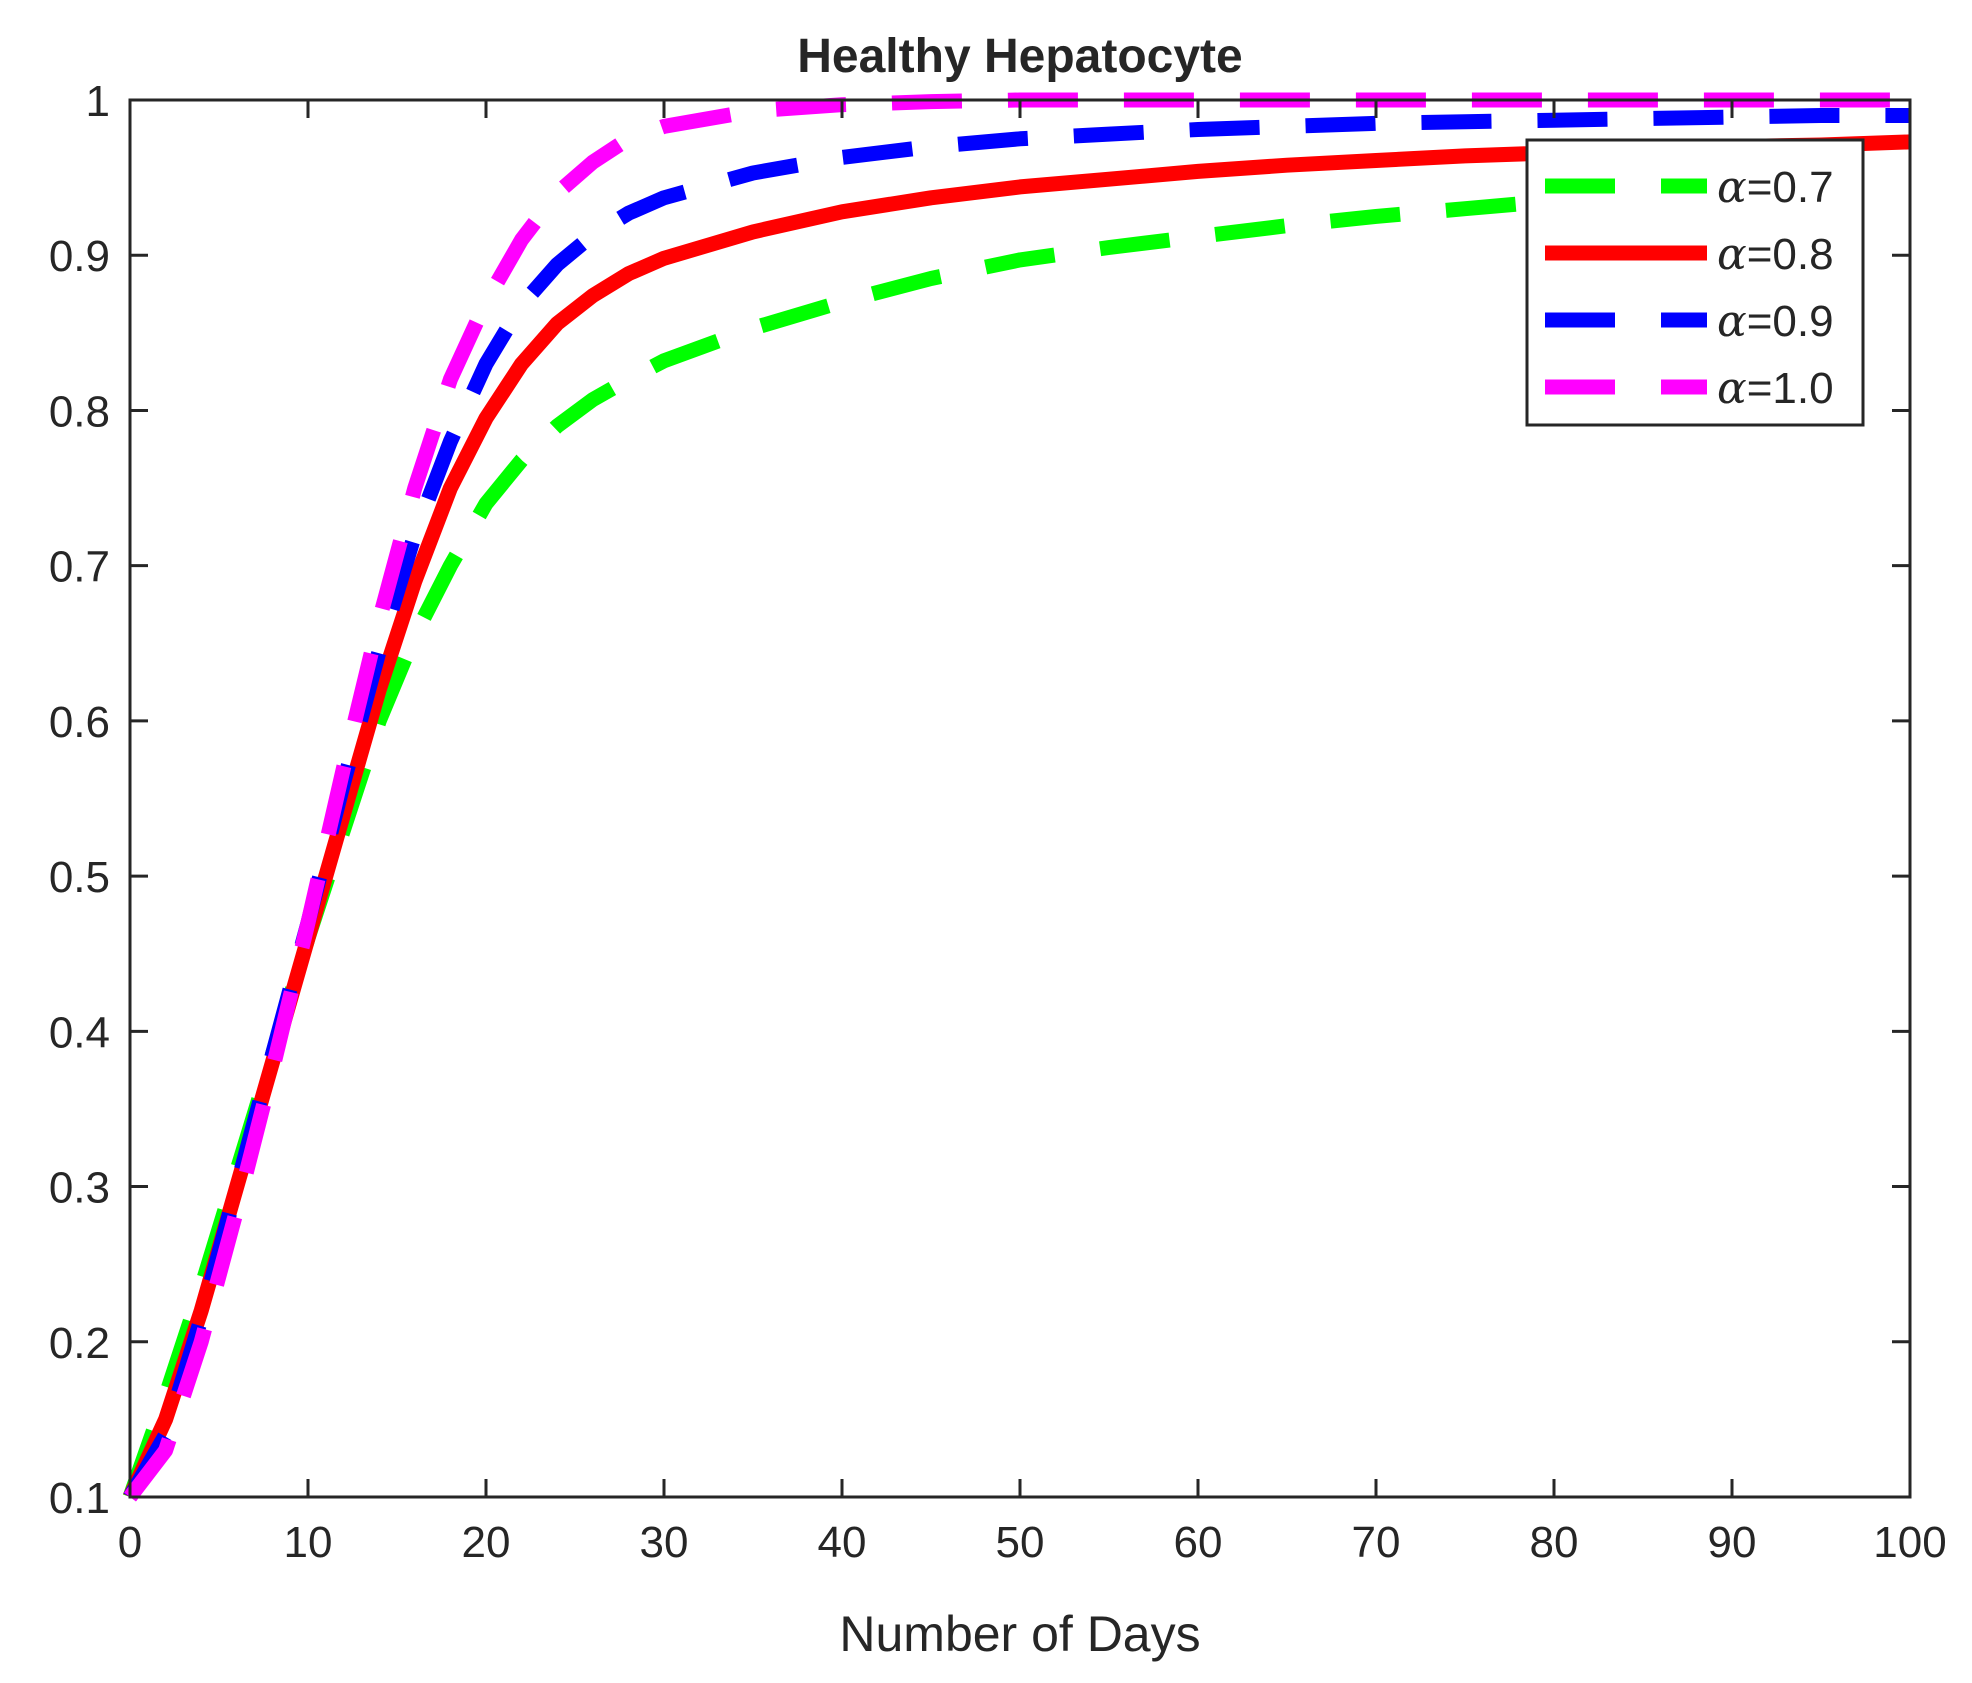 This screenshot has height=1683, width=1972. I want to click on x-tick-label: 30, so click(664, 1542).